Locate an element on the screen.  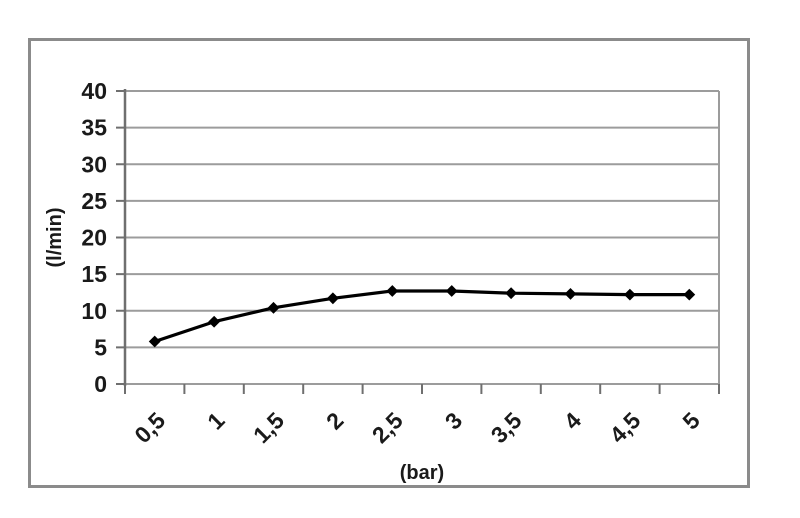
y-axis-tick-label: 20 is located at coordinates (94, 238).